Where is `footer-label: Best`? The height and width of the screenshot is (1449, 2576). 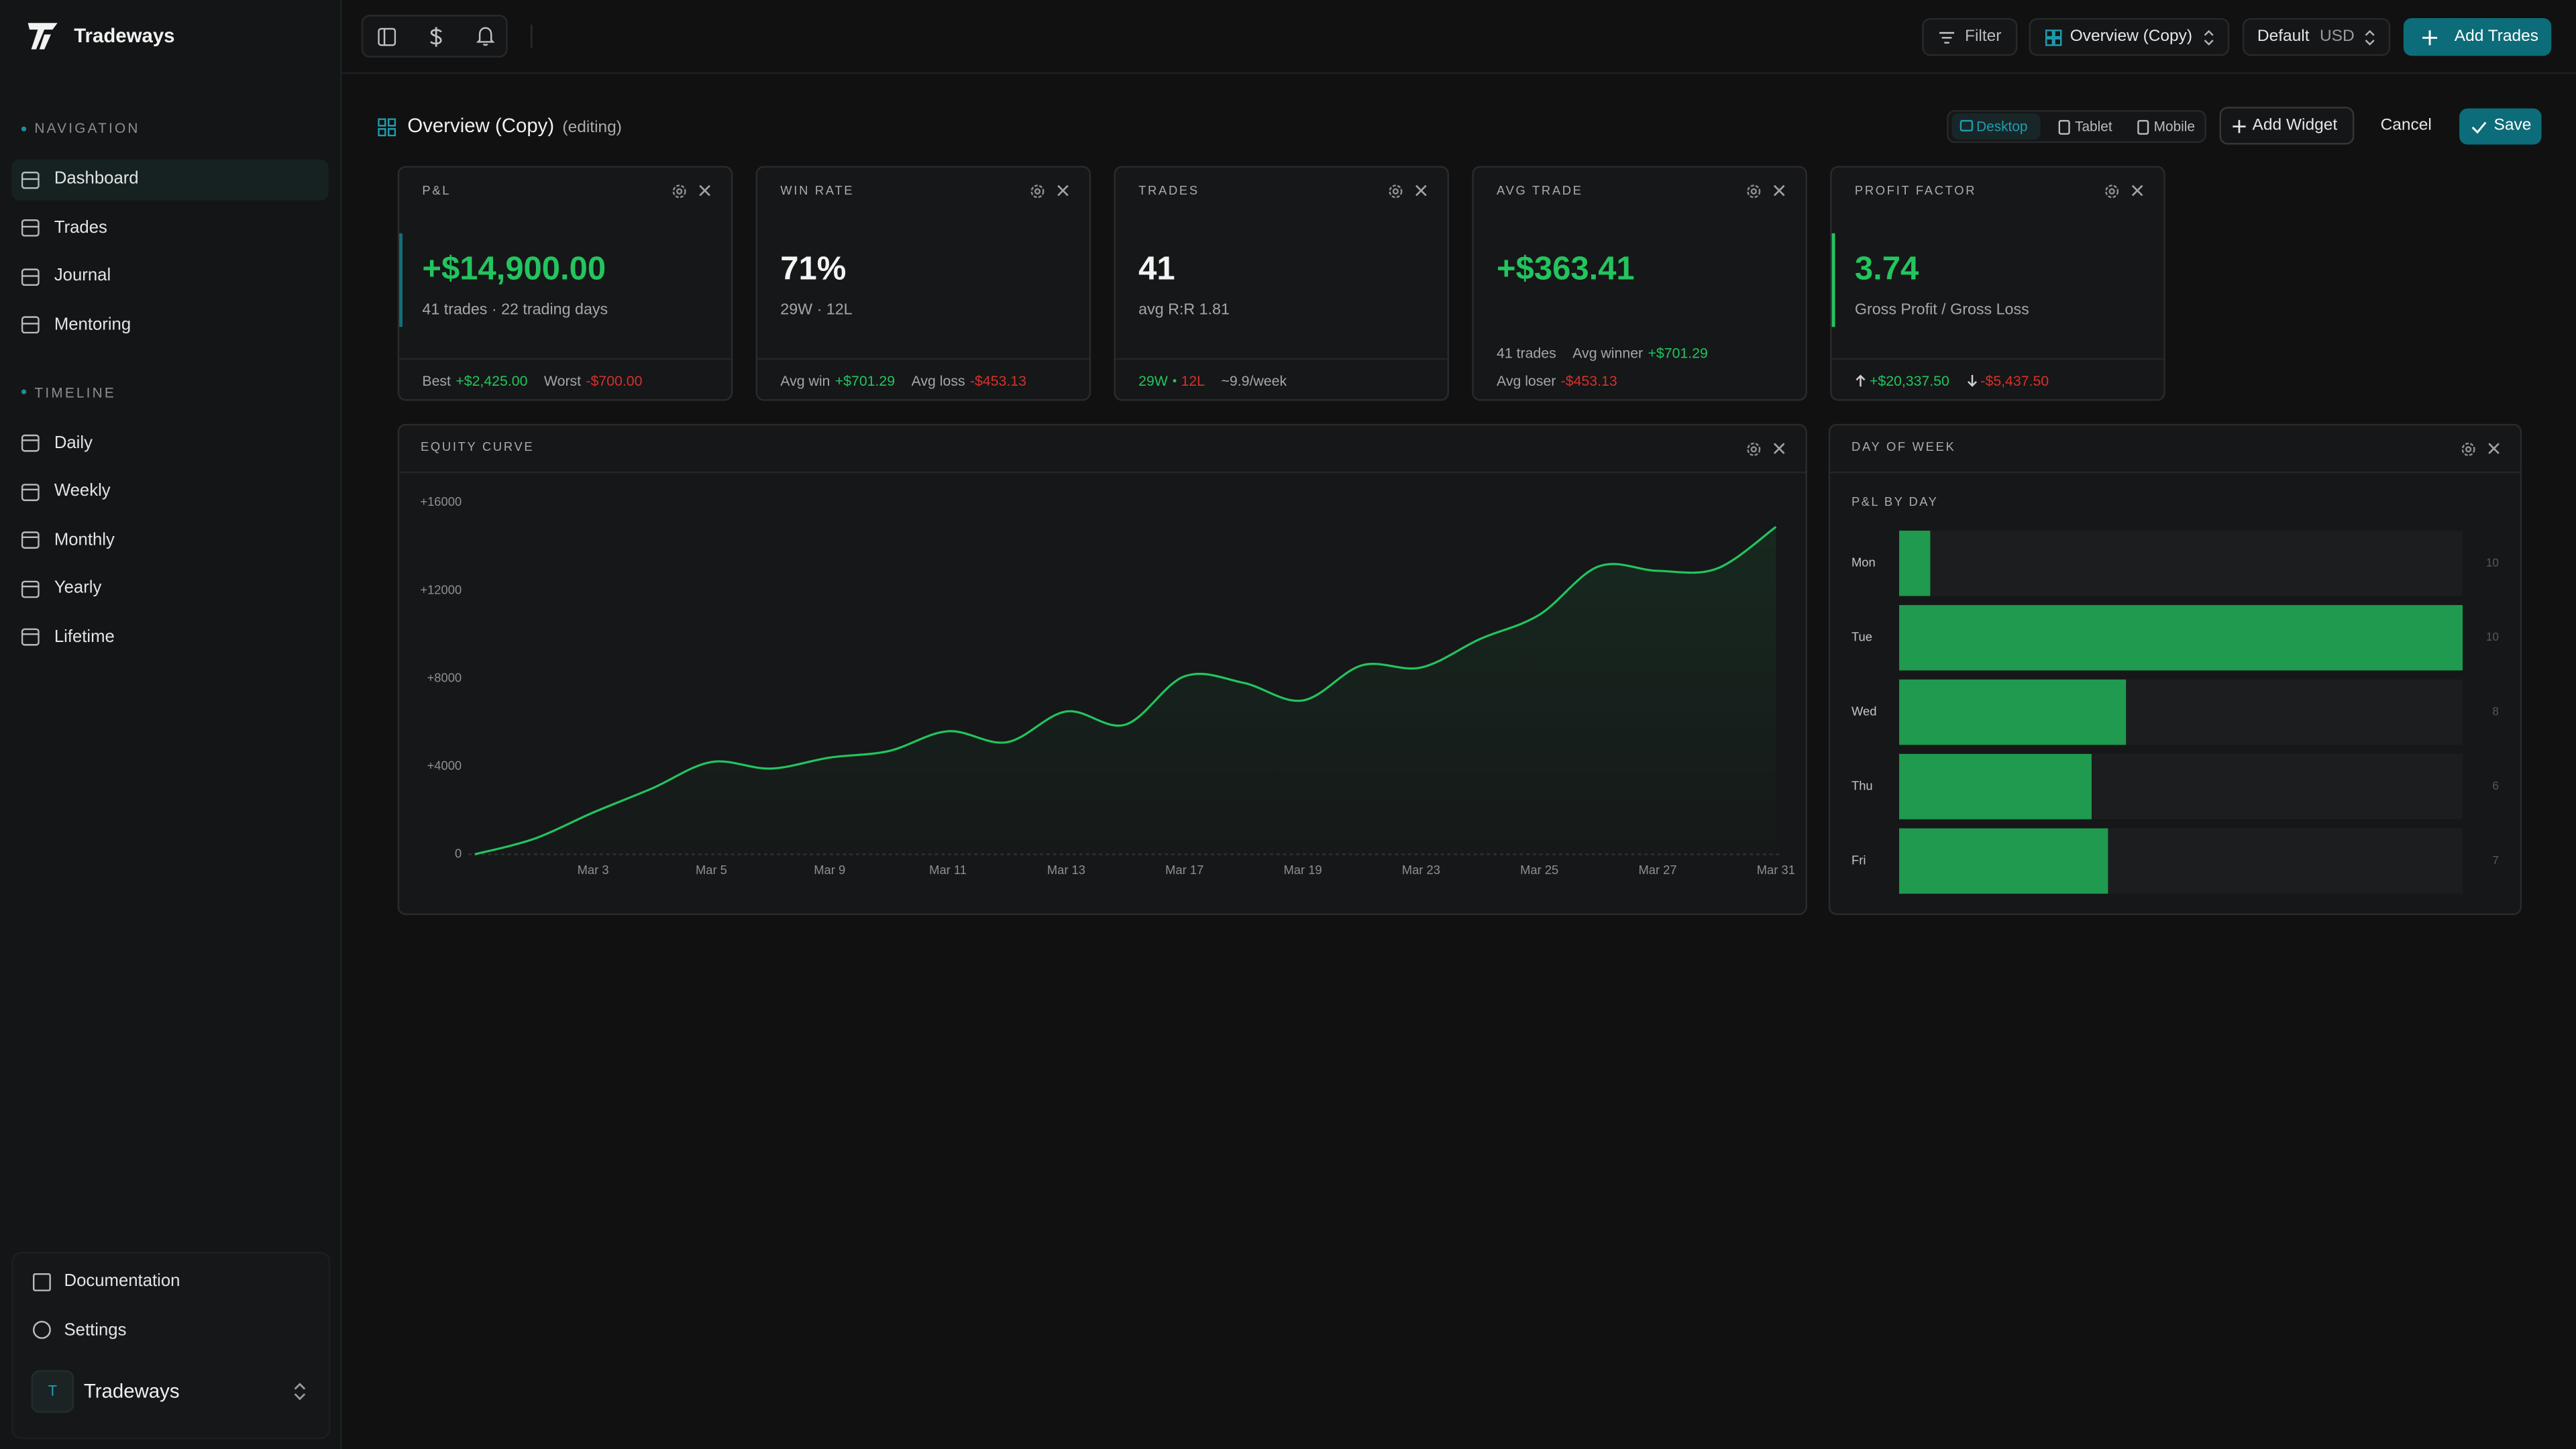 footer-label: Best is located at coordinates (436, 380).